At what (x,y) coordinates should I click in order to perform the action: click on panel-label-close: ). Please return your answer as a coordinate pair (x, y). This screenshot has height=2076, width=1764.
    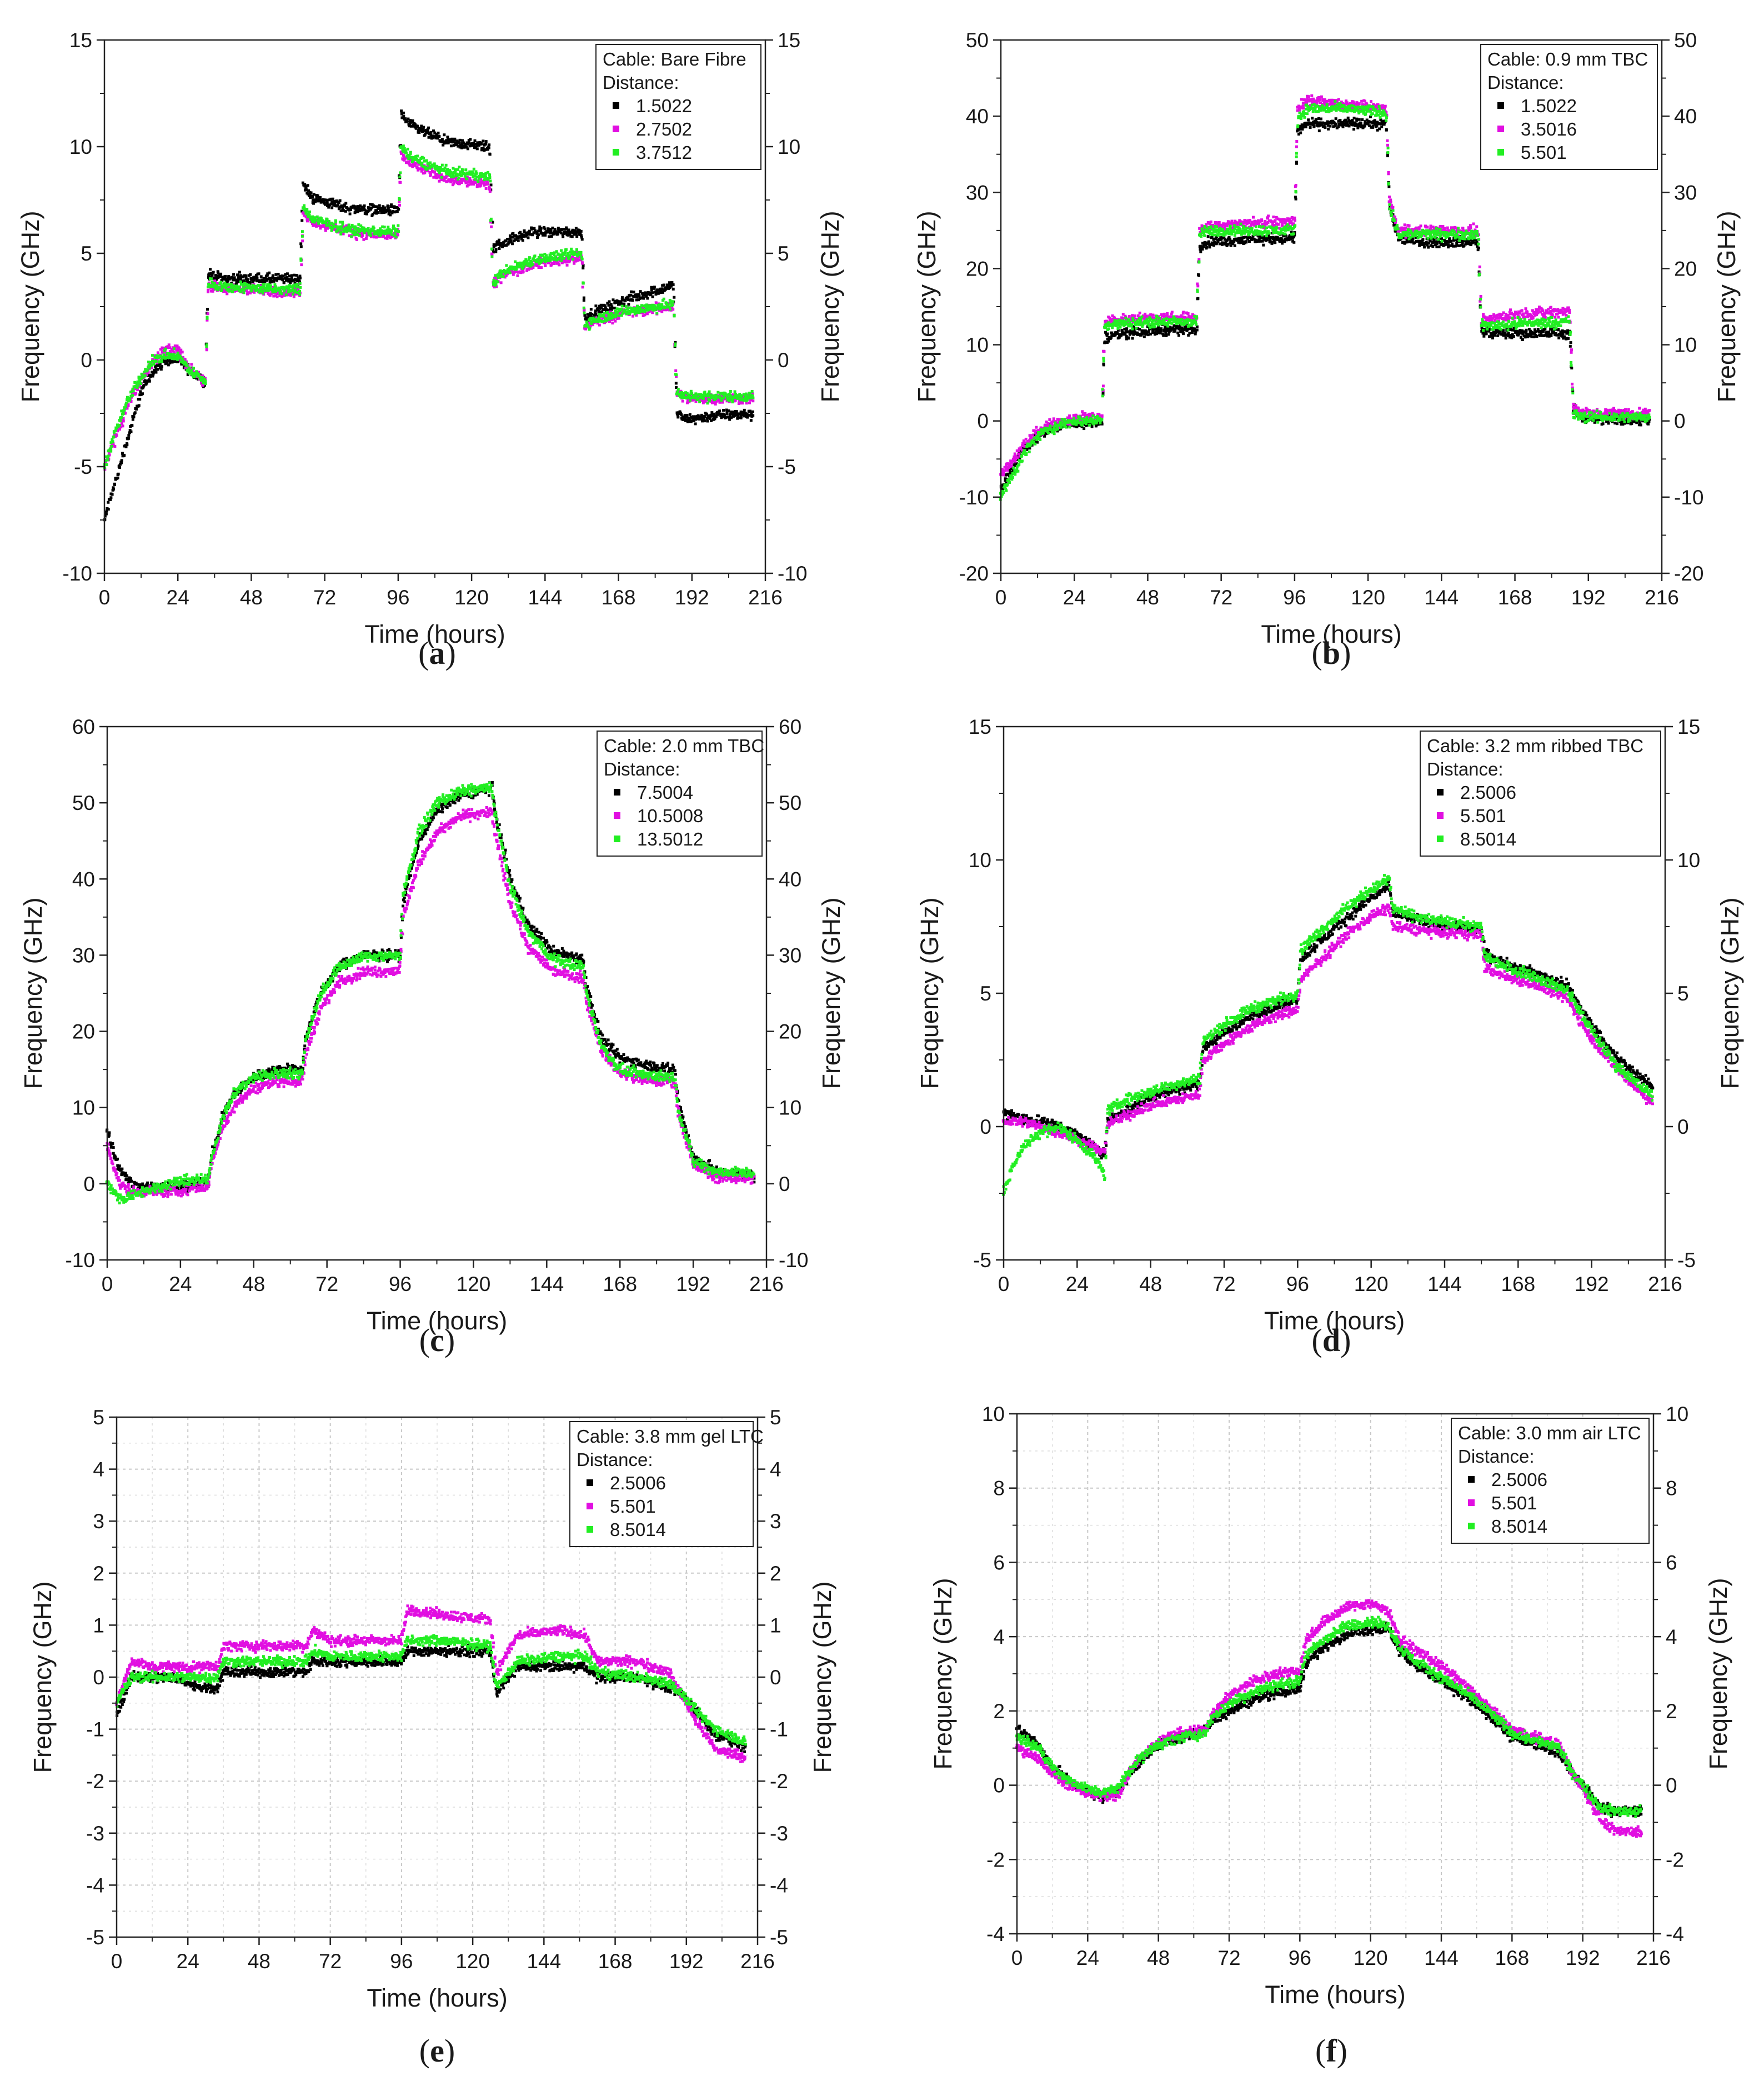
    Looking at the image, I should click on (450, 653).